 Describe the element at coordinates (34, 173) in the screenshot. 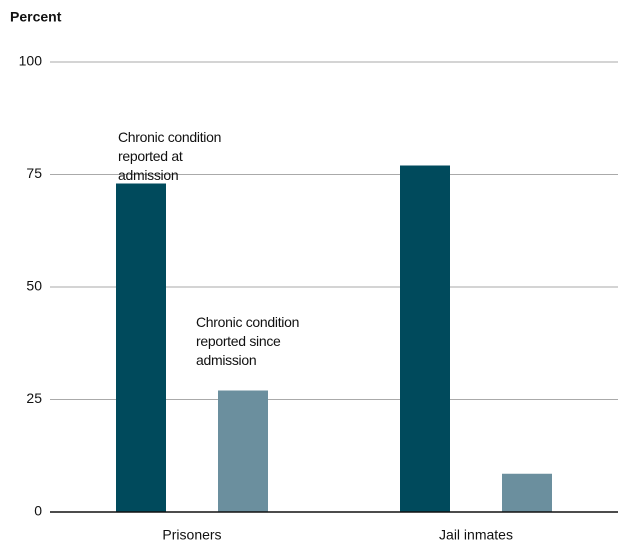

I see `y-tick-label: 75` at that location.